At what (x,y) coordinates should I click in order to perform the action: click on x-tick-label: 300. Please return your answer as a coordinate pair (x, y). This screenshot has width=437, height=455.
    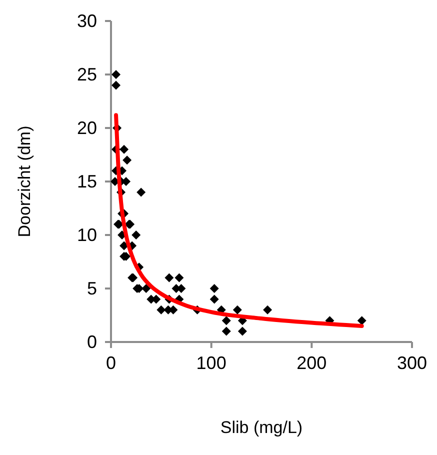
    Looking at the image, I should click on (412, 363).